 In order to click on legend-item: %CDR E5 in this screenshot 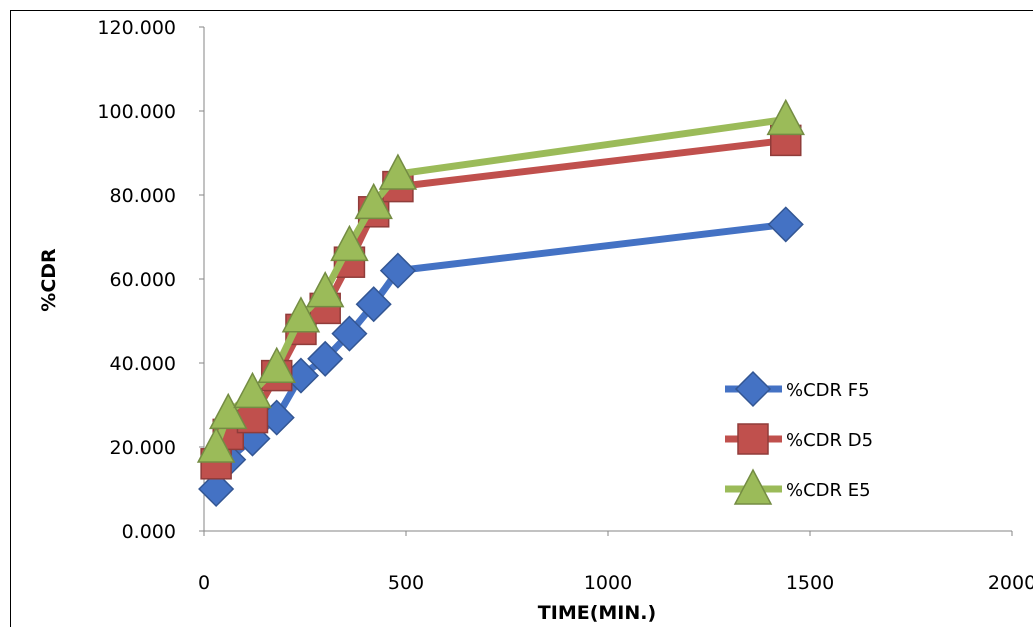, I will do `click(798, 486)`.